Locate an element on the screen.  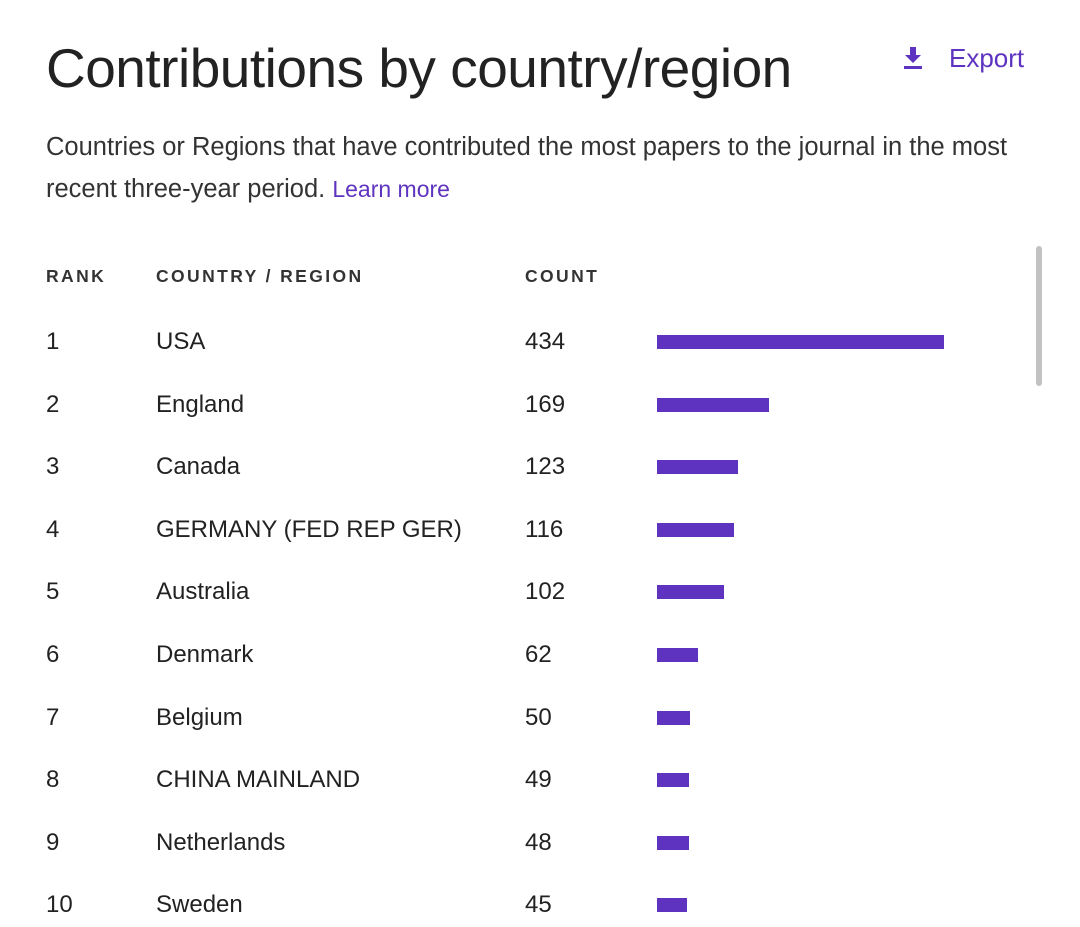
page-title: Contributions by country/region is located at coordinates (419, 68).